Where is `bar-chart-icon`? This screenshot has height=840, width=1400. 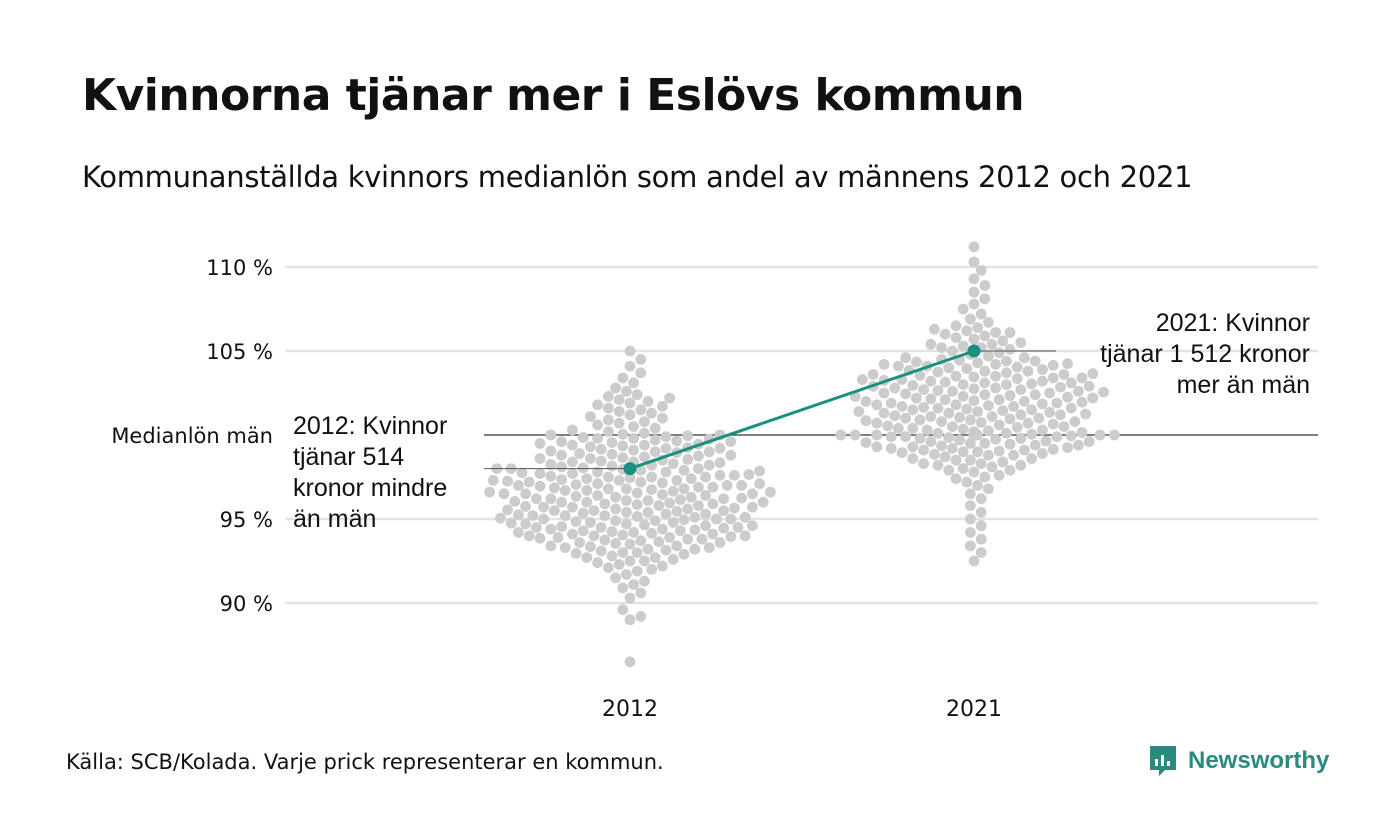
bar-chart-icon is located at coordinates (1163, 761).